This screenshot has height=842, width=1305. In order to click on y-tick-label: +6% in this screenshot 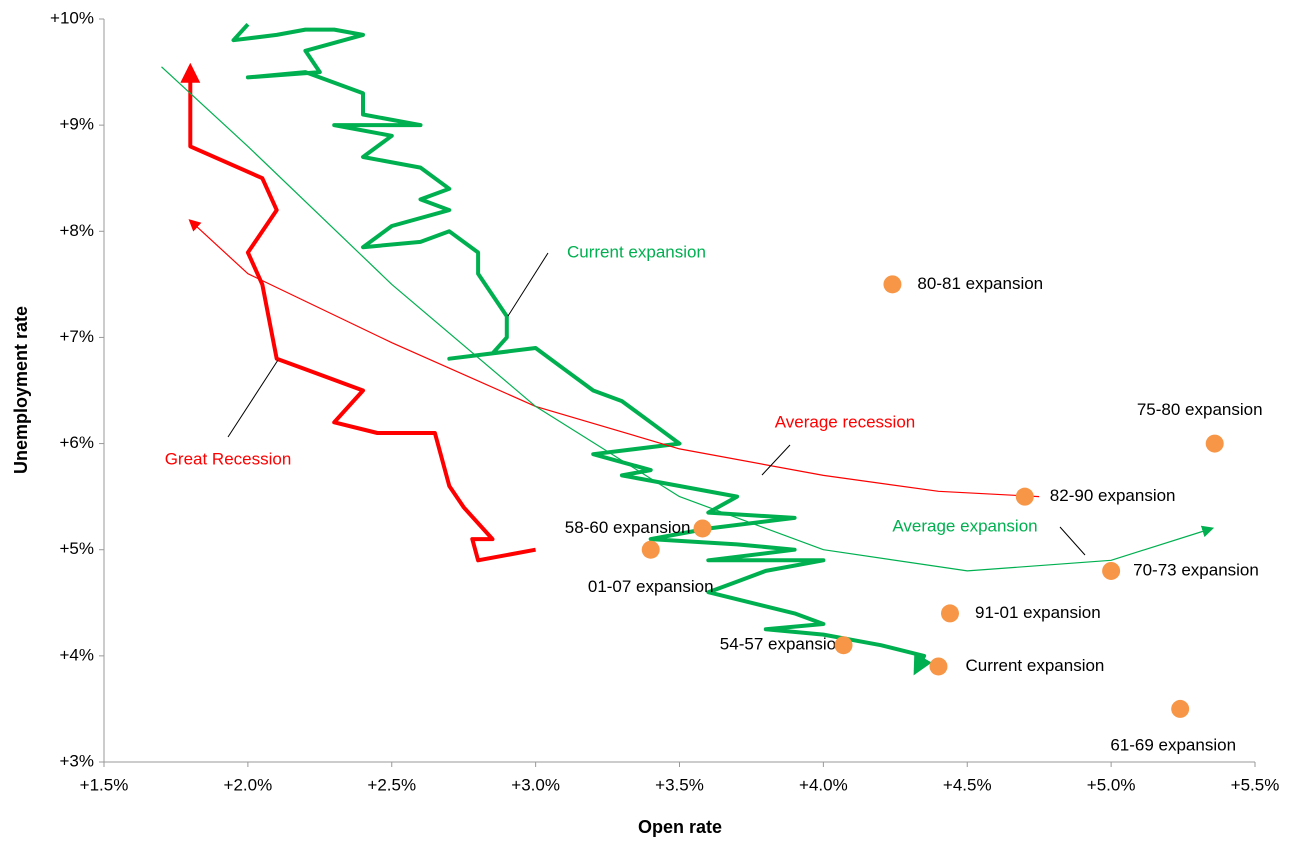, I will do `click(77, 442)`.